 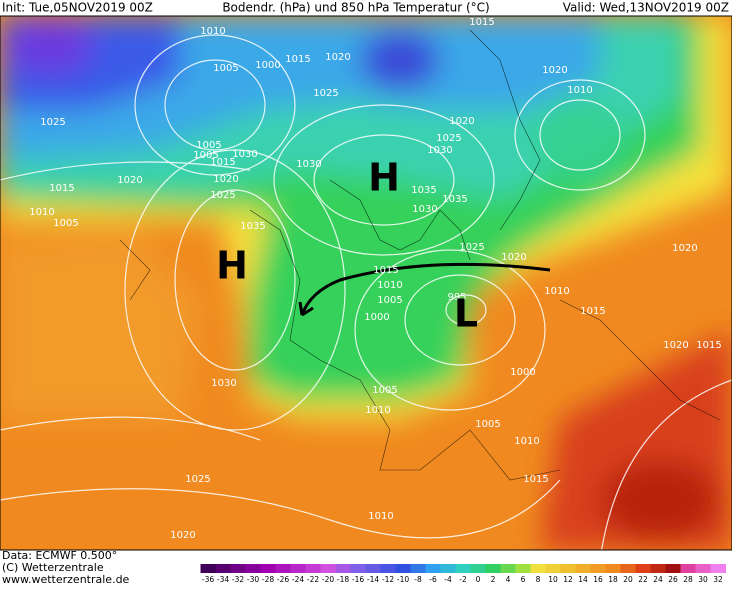 I want to click on copyright: (C) Wetterzentrale, so click(x=53, y=567).